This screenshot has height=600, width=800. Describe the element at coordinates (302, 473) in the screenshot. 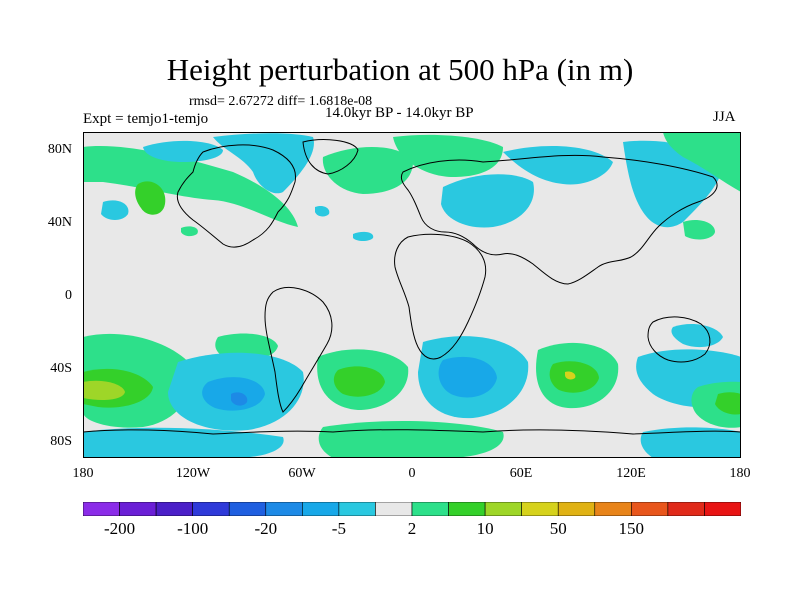

I see `lon-tick-label: 60W` at that location.